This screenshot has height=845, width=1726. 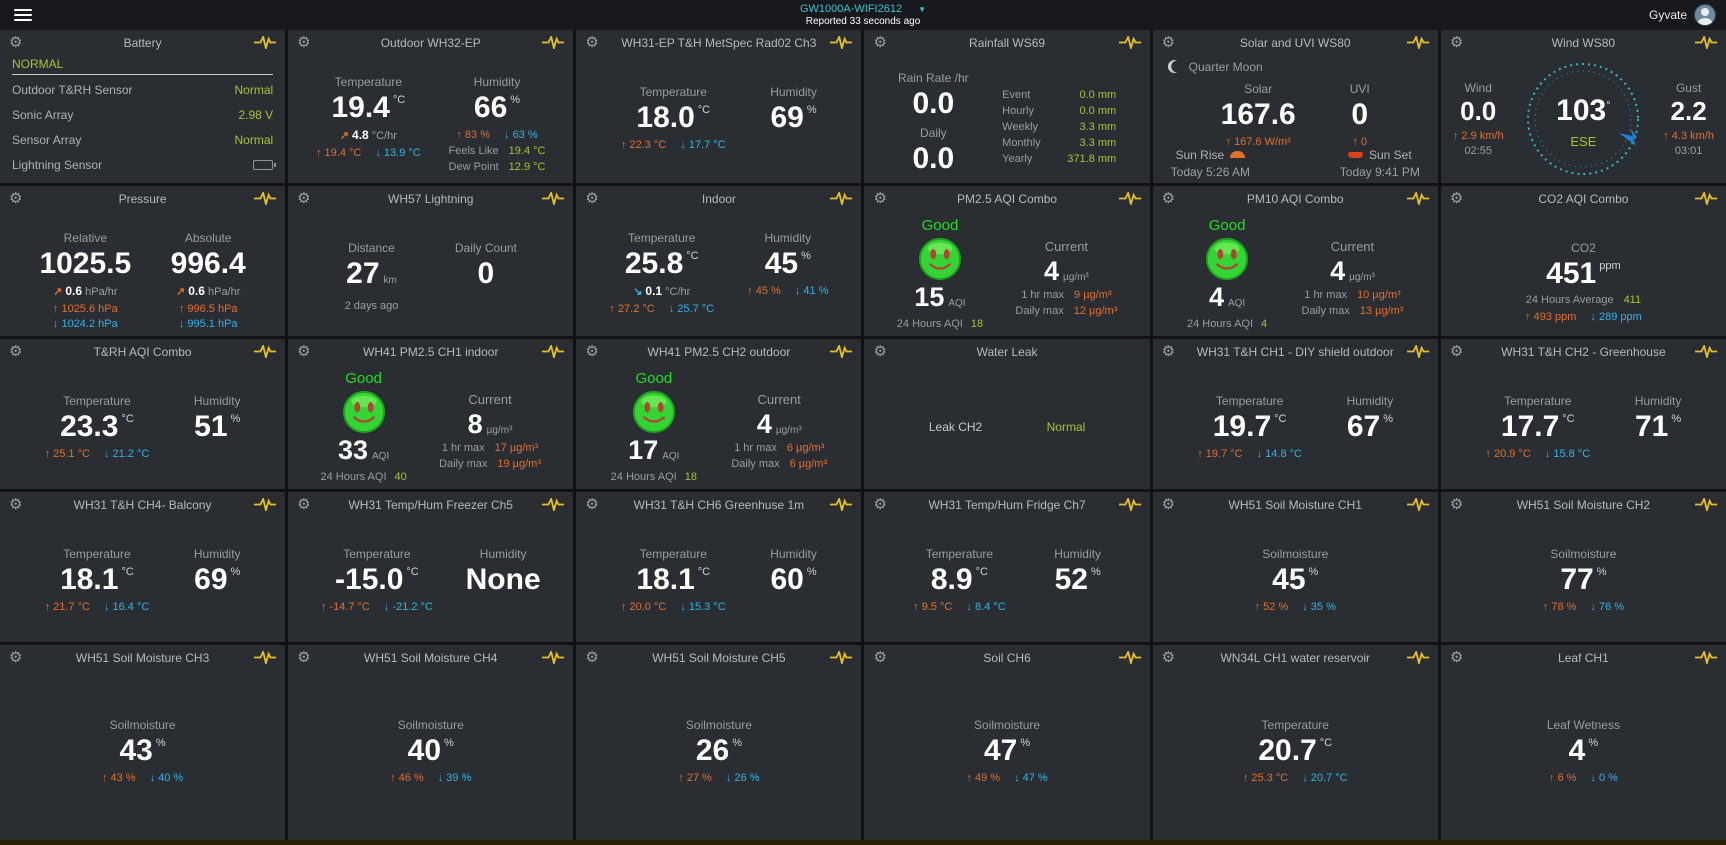 I want to click on chevron-down-icon: ▼, so click(x=922, y=9).